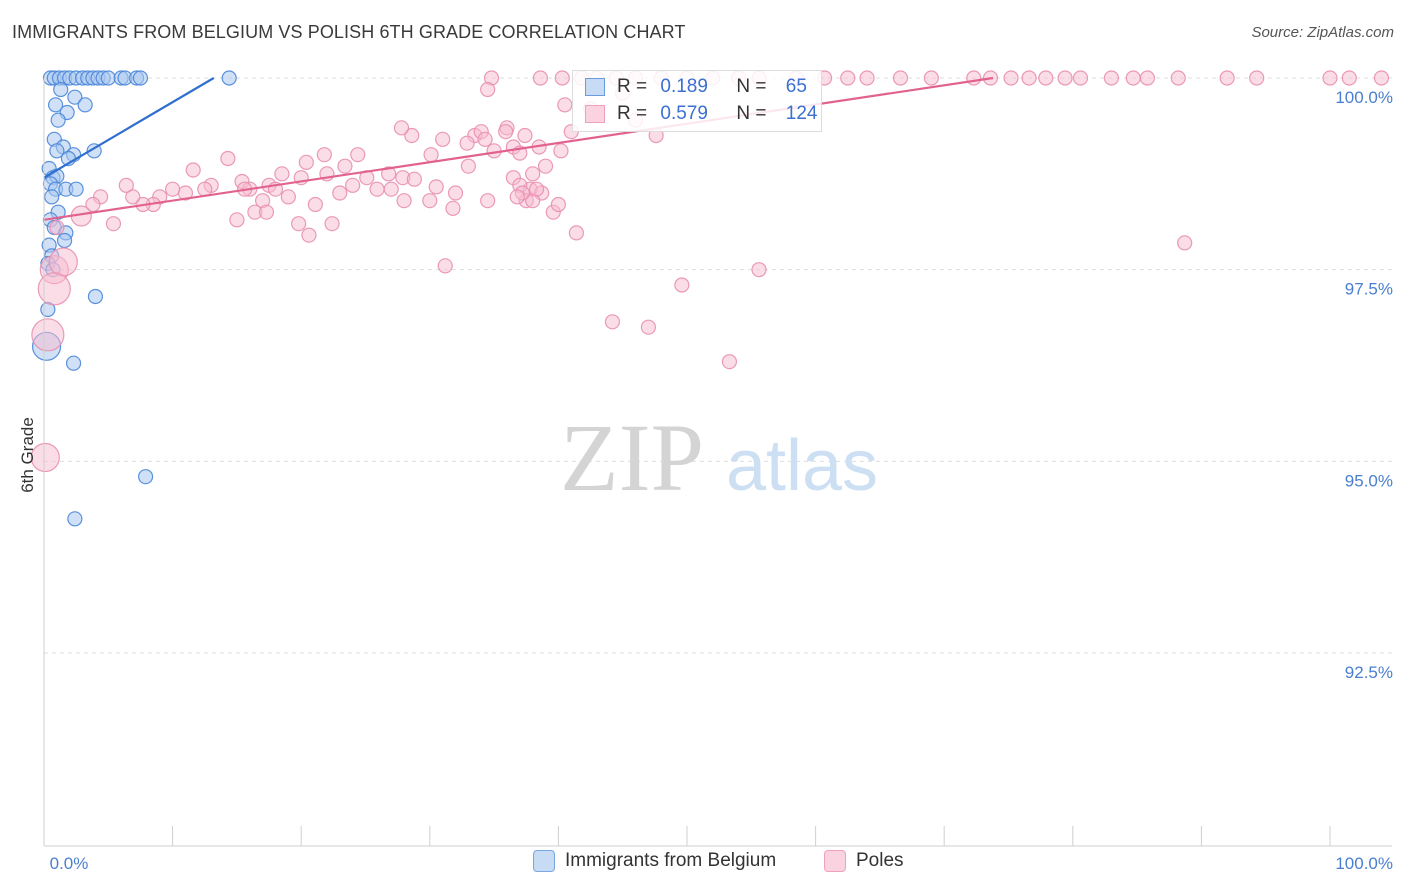  Describe the element at coordinates (701, 114) in the screenshot. I see `legend-row-poles: R = 0.579 N = 124` at that location.